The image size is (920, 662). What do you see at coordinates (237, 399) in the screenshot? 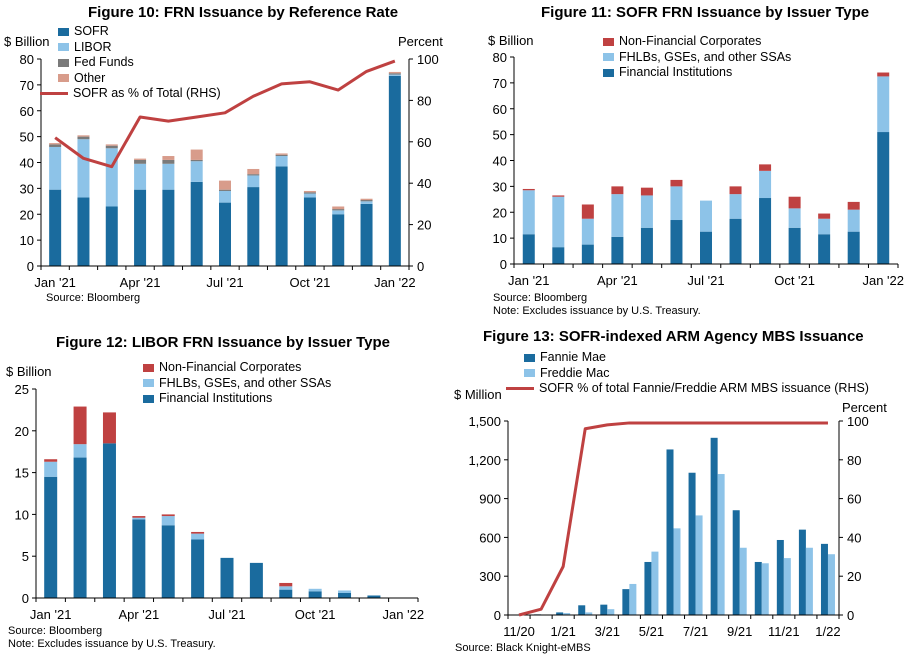
I see `legend-fin: Financial Institutions` at bounding box center [237, 399].